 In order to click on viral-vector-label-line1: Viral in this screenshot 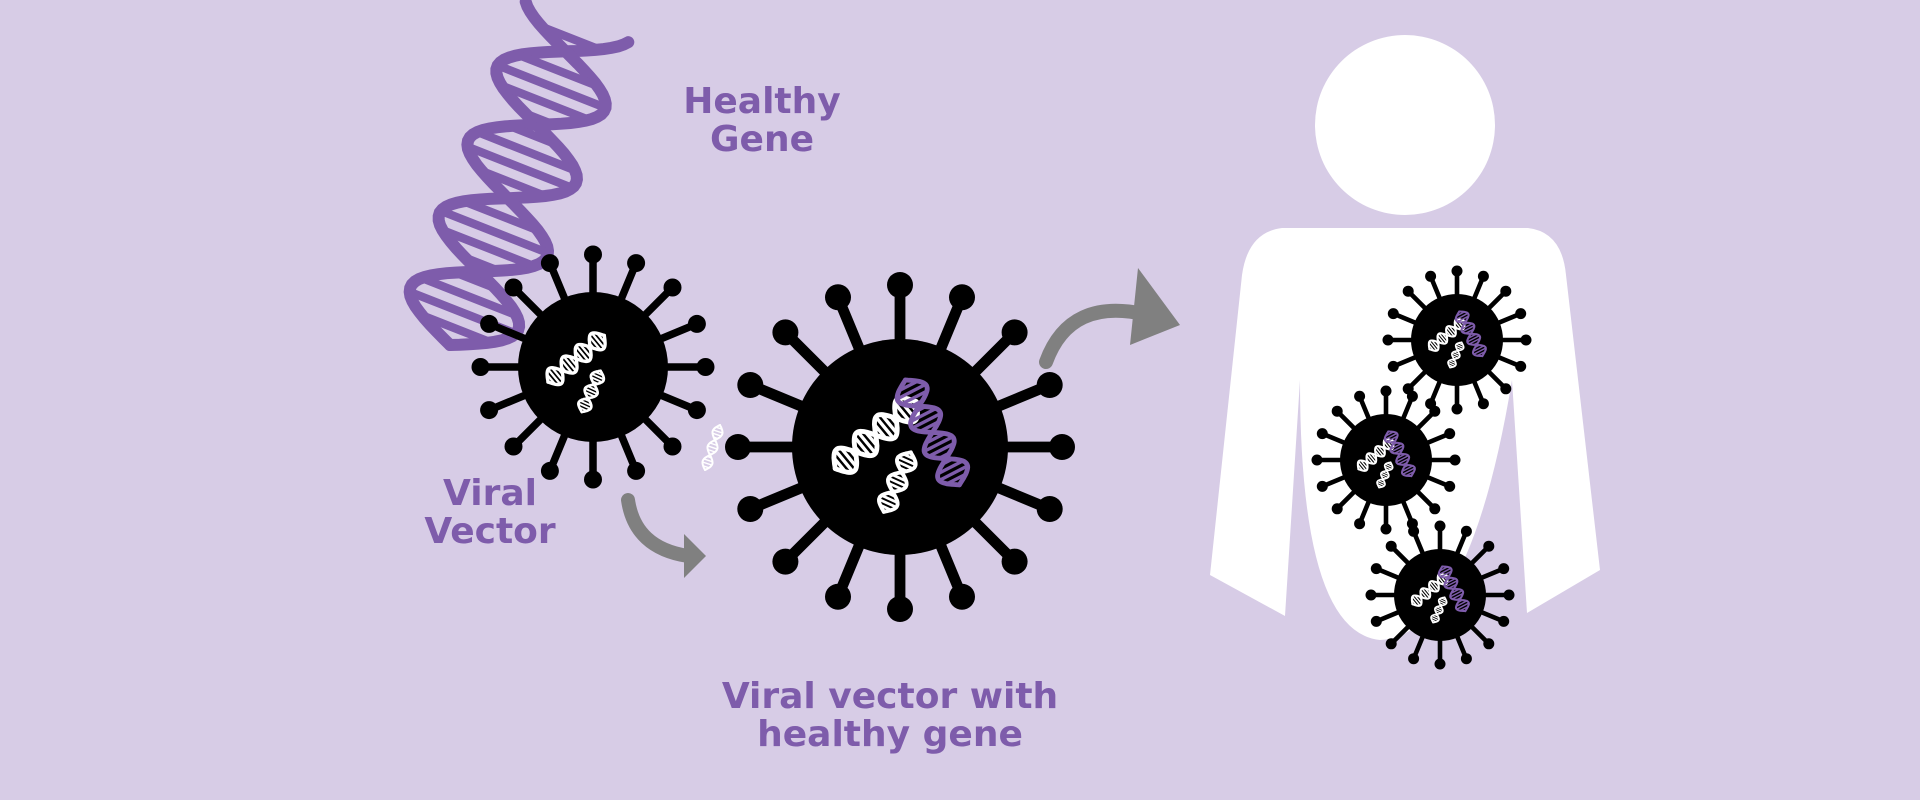, I will do `click(490, 493)`.